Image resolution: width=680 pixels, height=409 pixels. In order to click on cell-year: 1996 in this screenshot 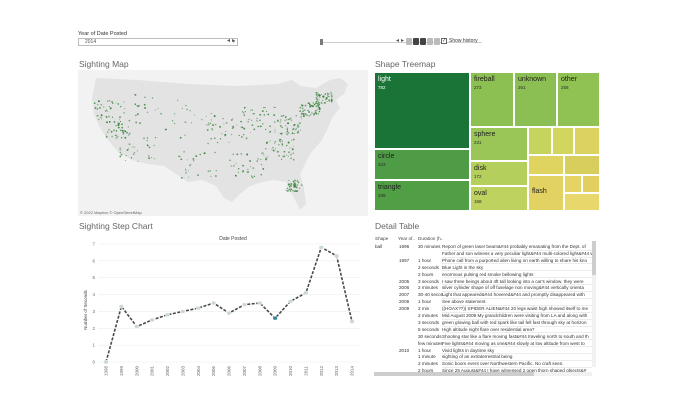, I will do `click(404, 246)`.